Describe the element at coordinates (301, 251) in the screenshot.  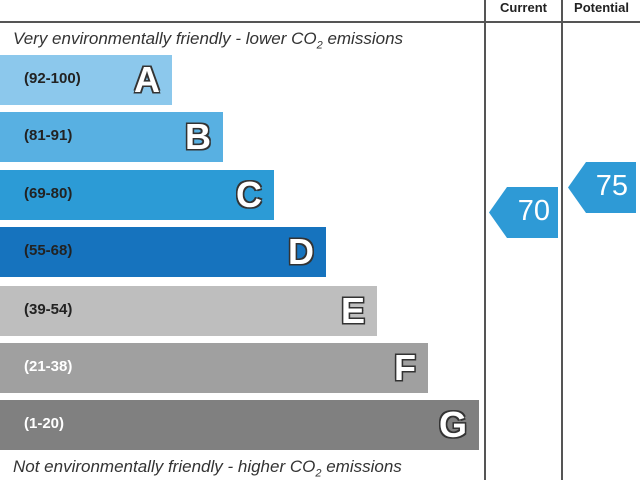
I see `band-letter: D` at that location.